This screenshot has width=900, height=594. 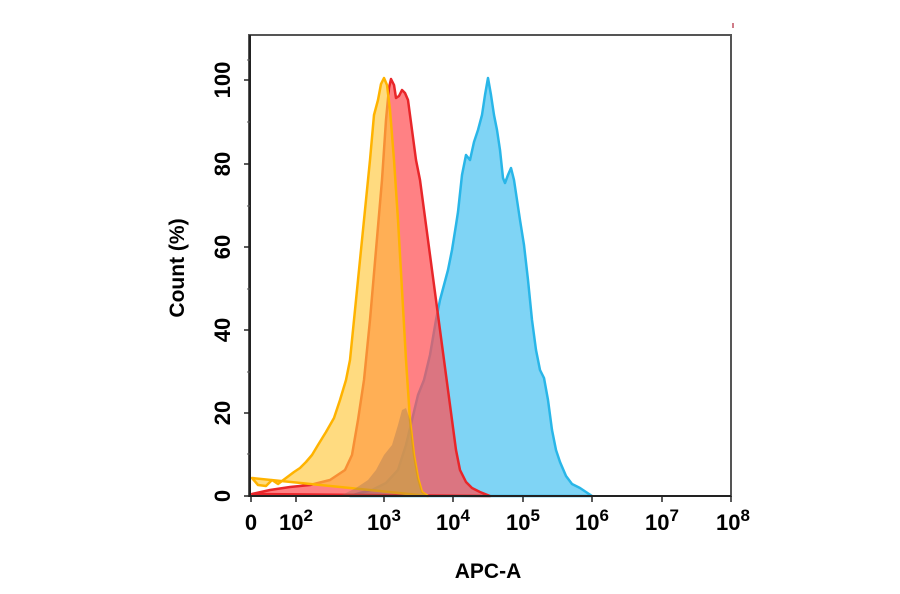 I want to click on y-tick-label: 40, so click(x=222, y=330).